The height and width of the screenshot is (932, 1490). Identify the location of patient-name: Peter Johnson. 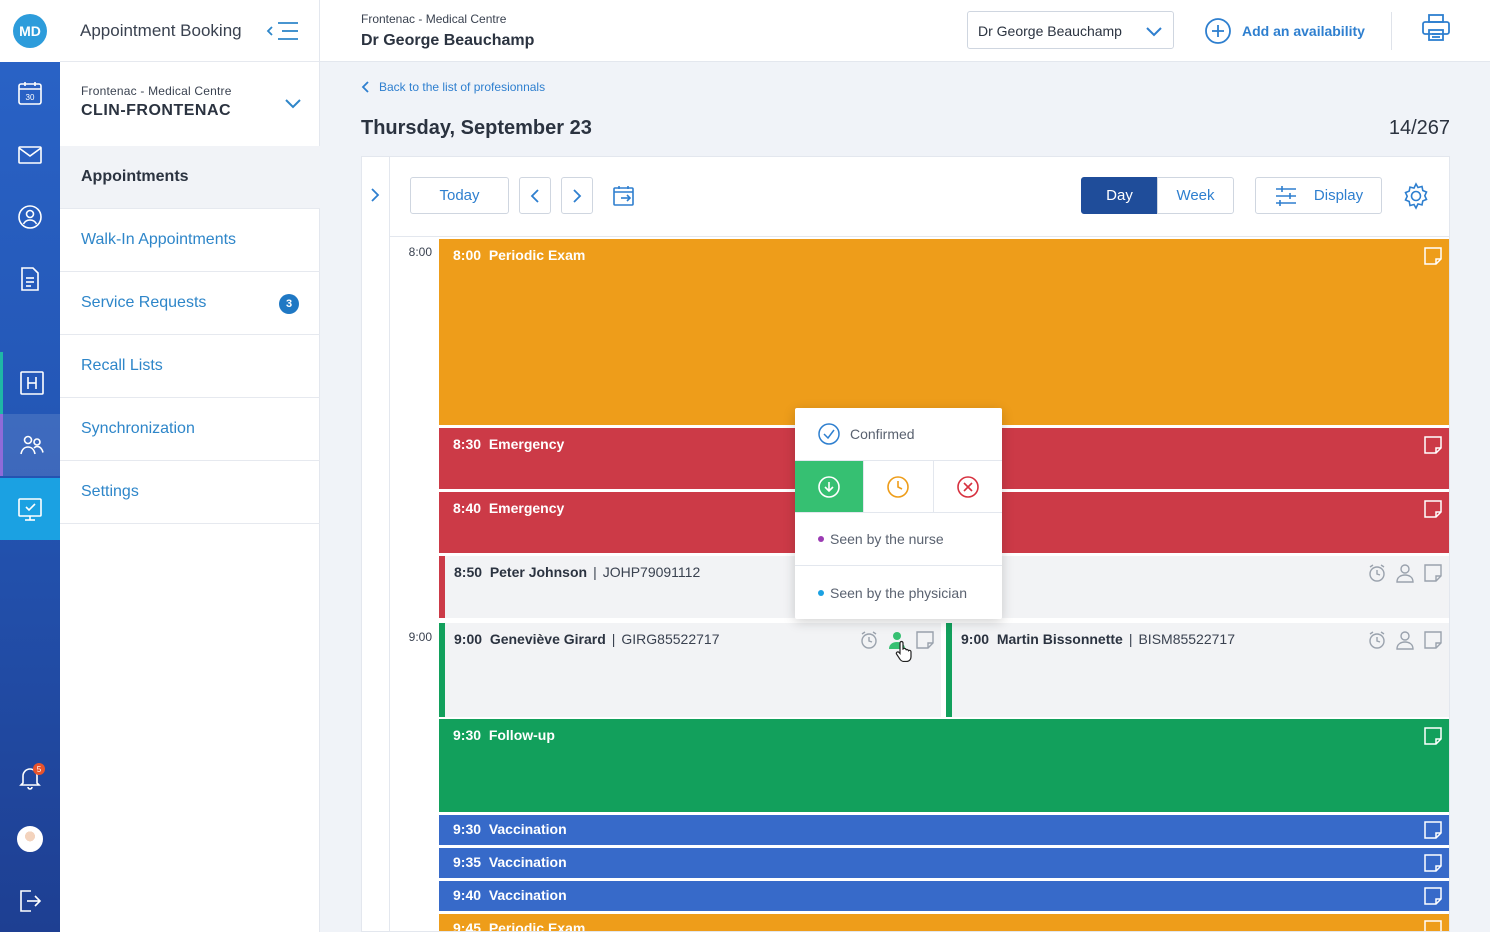
(538, 572).